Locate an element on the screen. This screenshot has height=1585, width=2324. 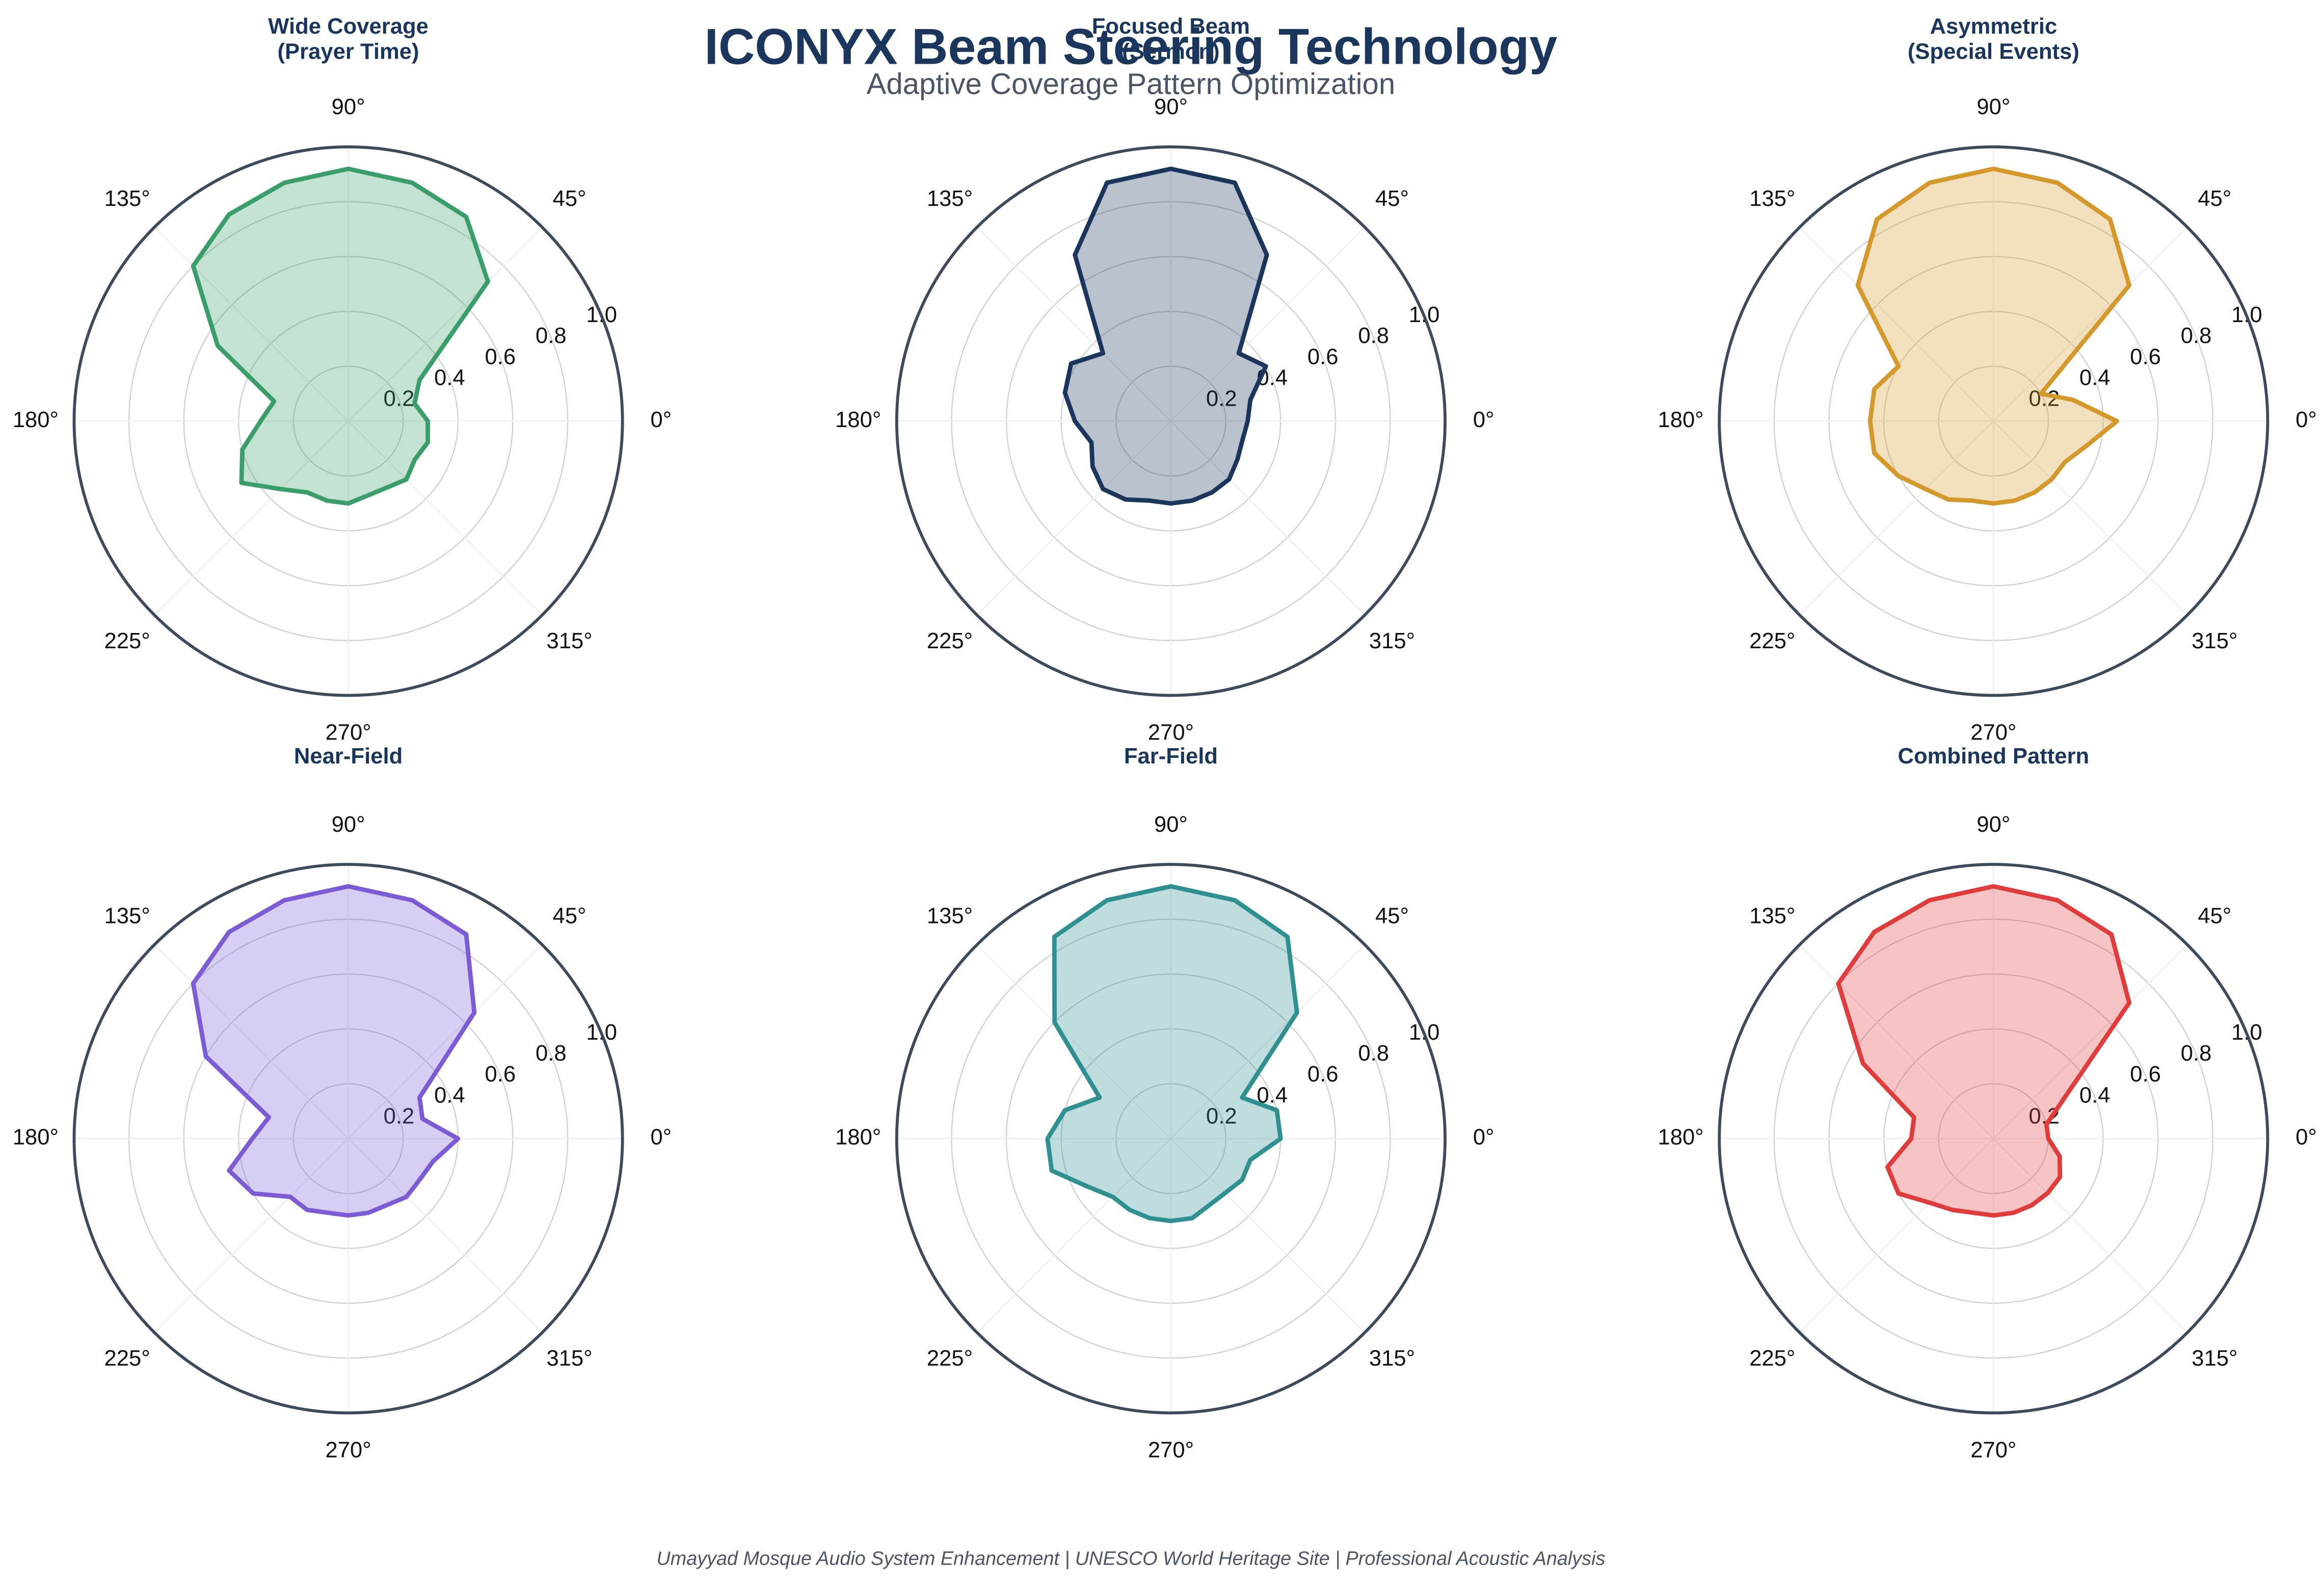
chart-title: Focused Beam (Sermon) is located at coordinates (1171, 39).